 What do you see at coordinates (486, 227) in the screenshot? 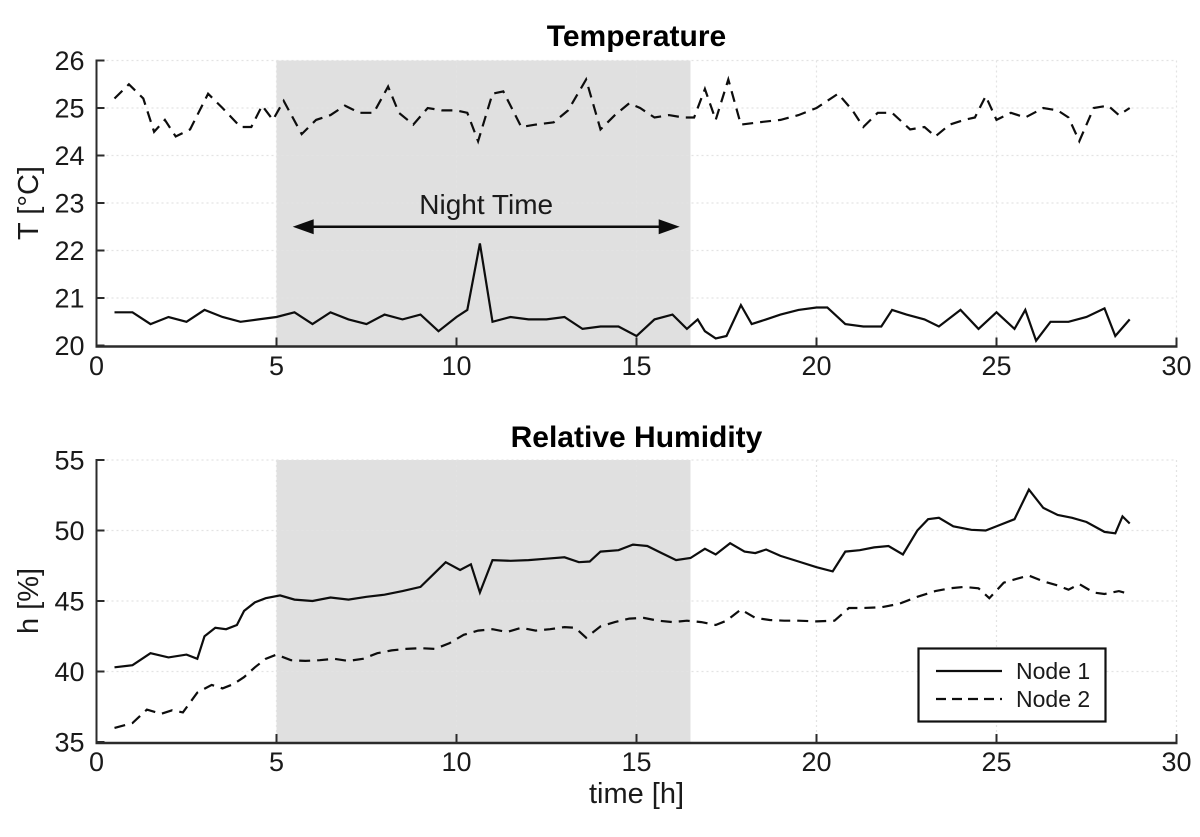
I see `night-time-annotation` at bounding box center [486, 227].